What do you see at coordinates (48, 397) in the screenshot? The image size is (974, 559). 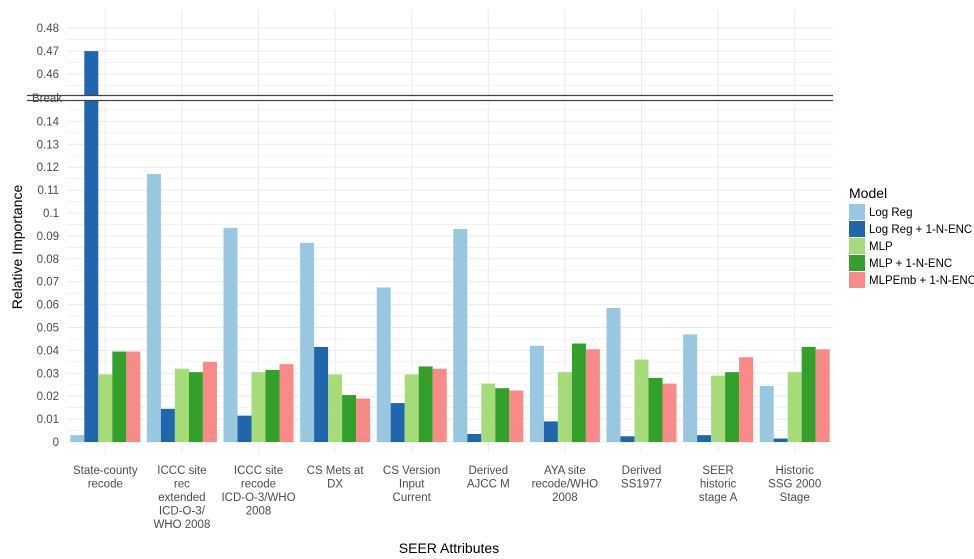 I see `y-tick-label: 0.02` at bounding box center [48, 397].